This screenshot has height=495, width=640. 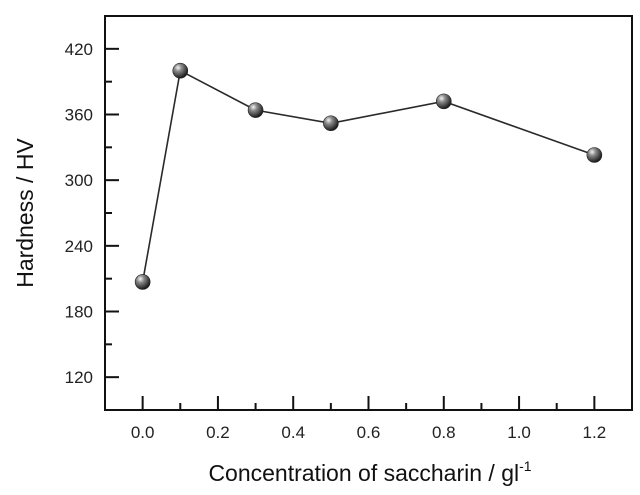 I want to click on x-tick-label: 0.2, so click(x=218, y=432).